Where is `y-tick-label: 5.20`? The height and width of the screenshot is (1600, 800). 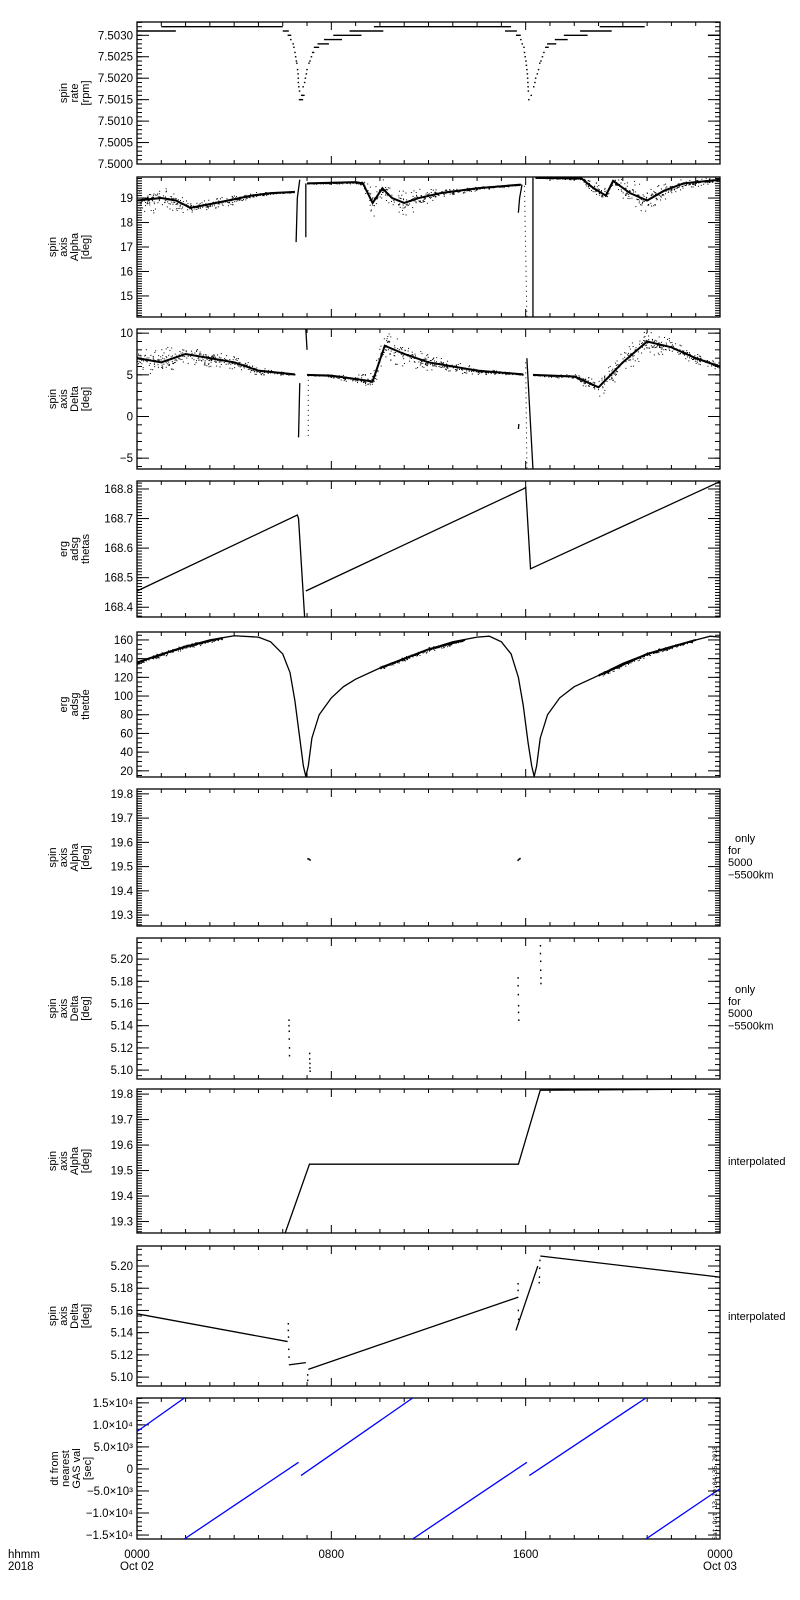
y-tick-label: 5.20 is located at coordinates (122, 960).